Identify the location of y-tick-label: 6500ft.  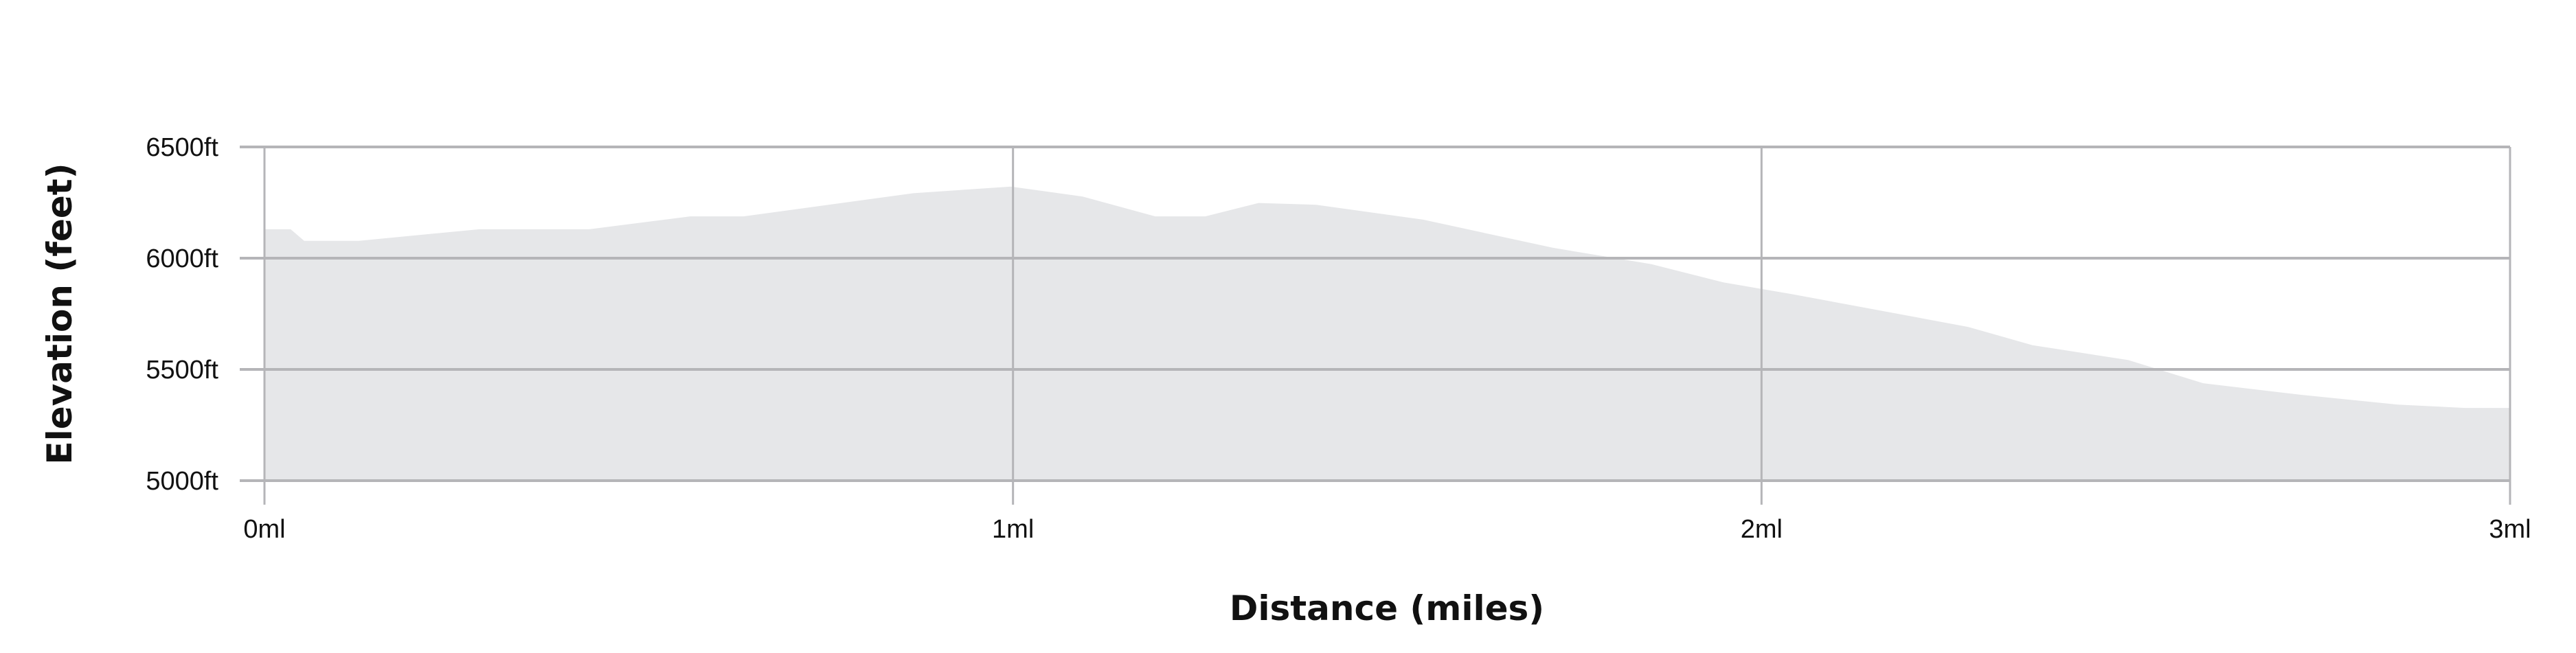
(182, 147).